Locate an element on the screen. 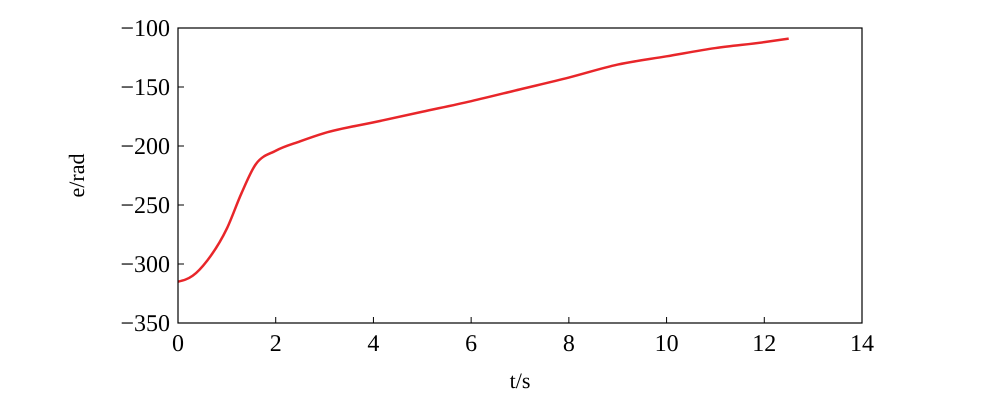 The height and width of the screenshot is (393, 1000). x-tick-label: 6 is located at coordinates (471, 344).